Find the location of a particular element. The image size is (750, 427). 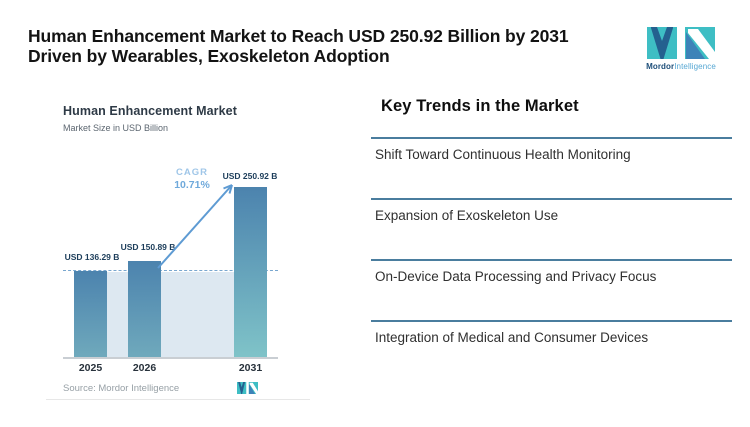

reference-dashed-line is located at coordinates (170, 270).